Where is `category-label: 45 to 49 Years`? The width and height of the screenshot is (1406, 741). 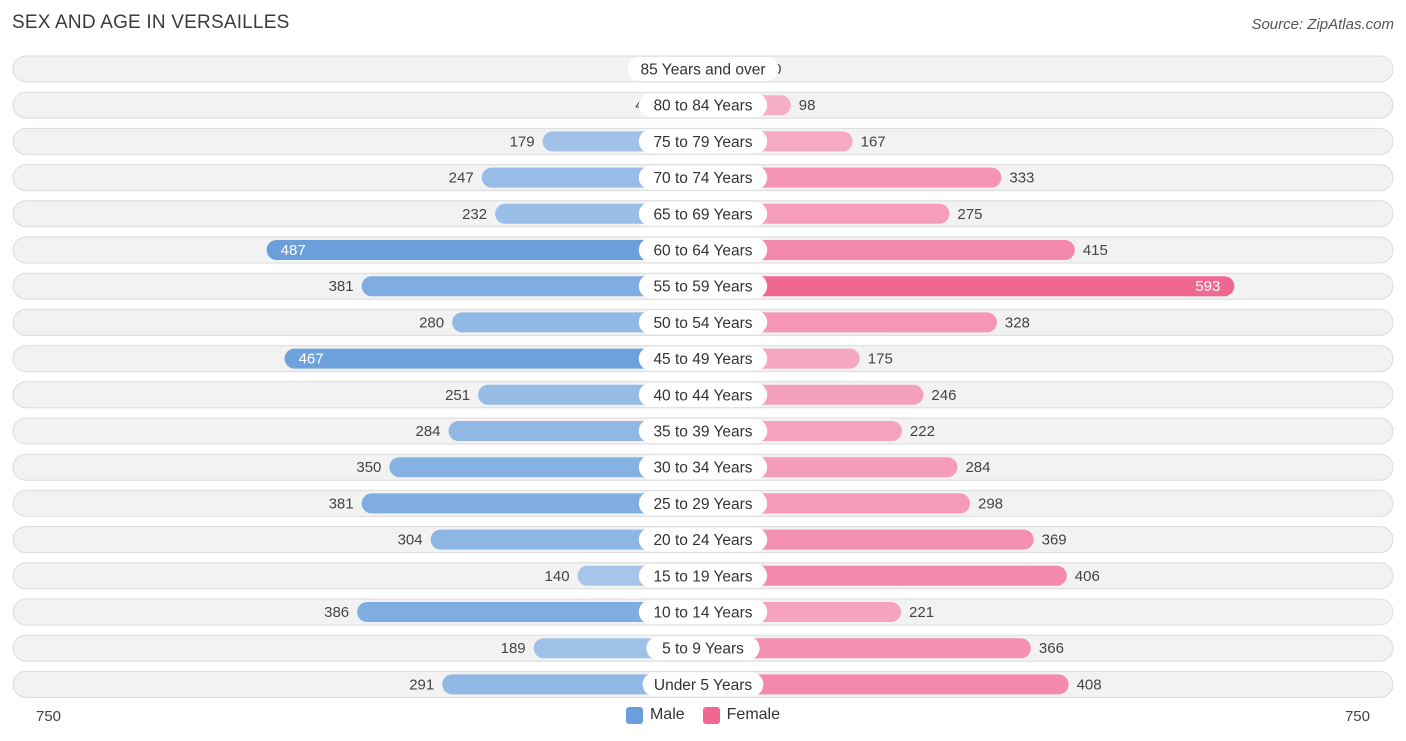 category-label: 45 to 49 Years is located at coordinates (702, 359).